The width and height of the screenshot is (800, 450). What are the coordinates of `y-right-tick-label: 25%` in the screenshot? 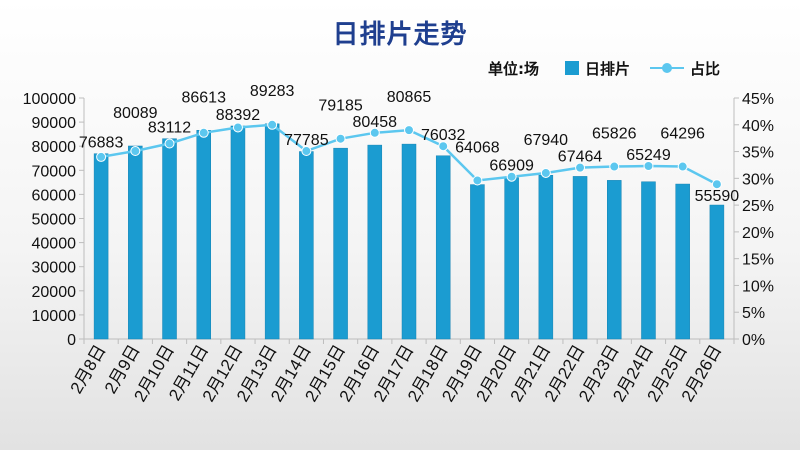 It's located at (758, 206).